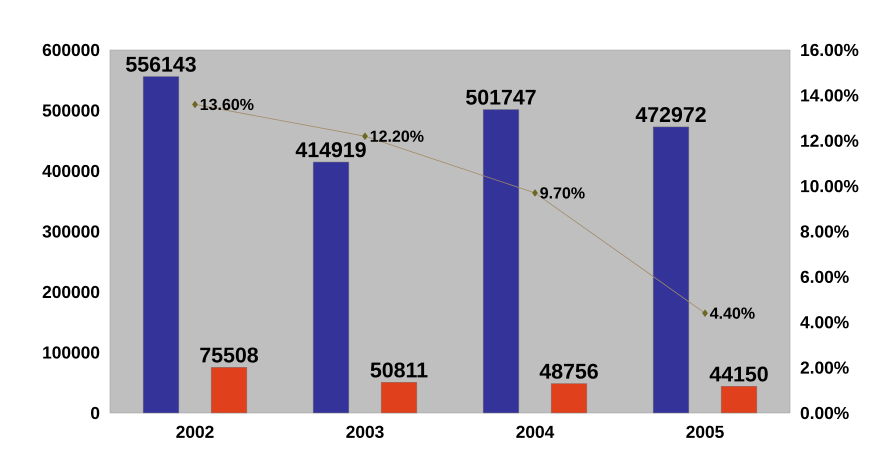  Describe the element at coordinates (71, 292) in the screenshot. I see `y-tick-label: 200000` at that location.